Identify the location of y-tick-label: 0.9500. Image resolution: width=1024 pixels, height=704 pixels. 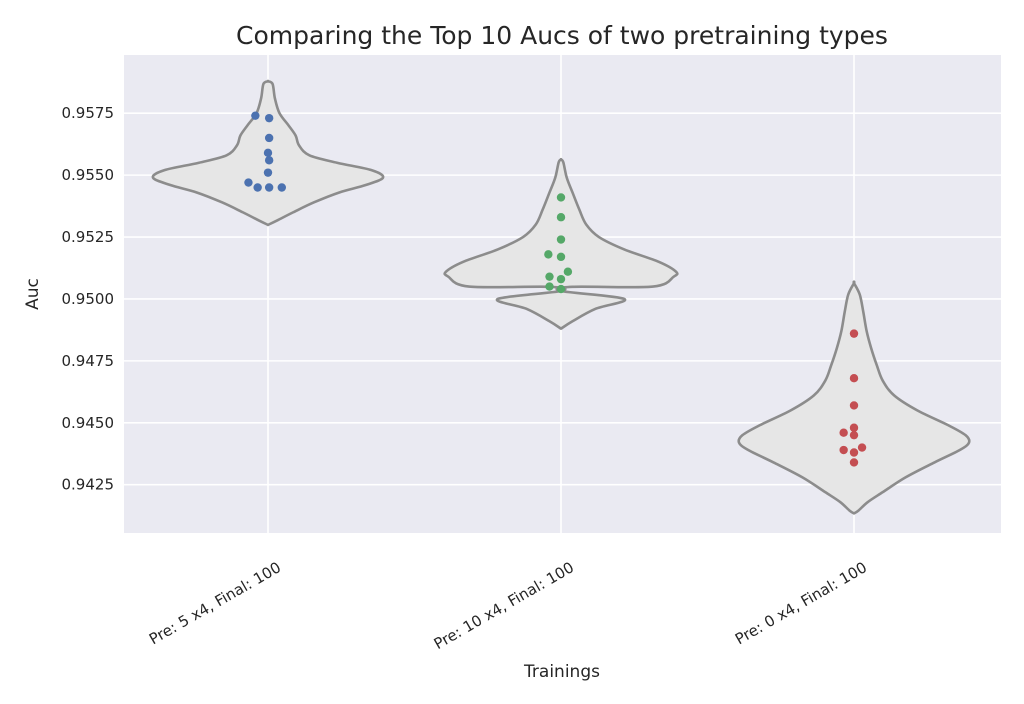
(88, 299).